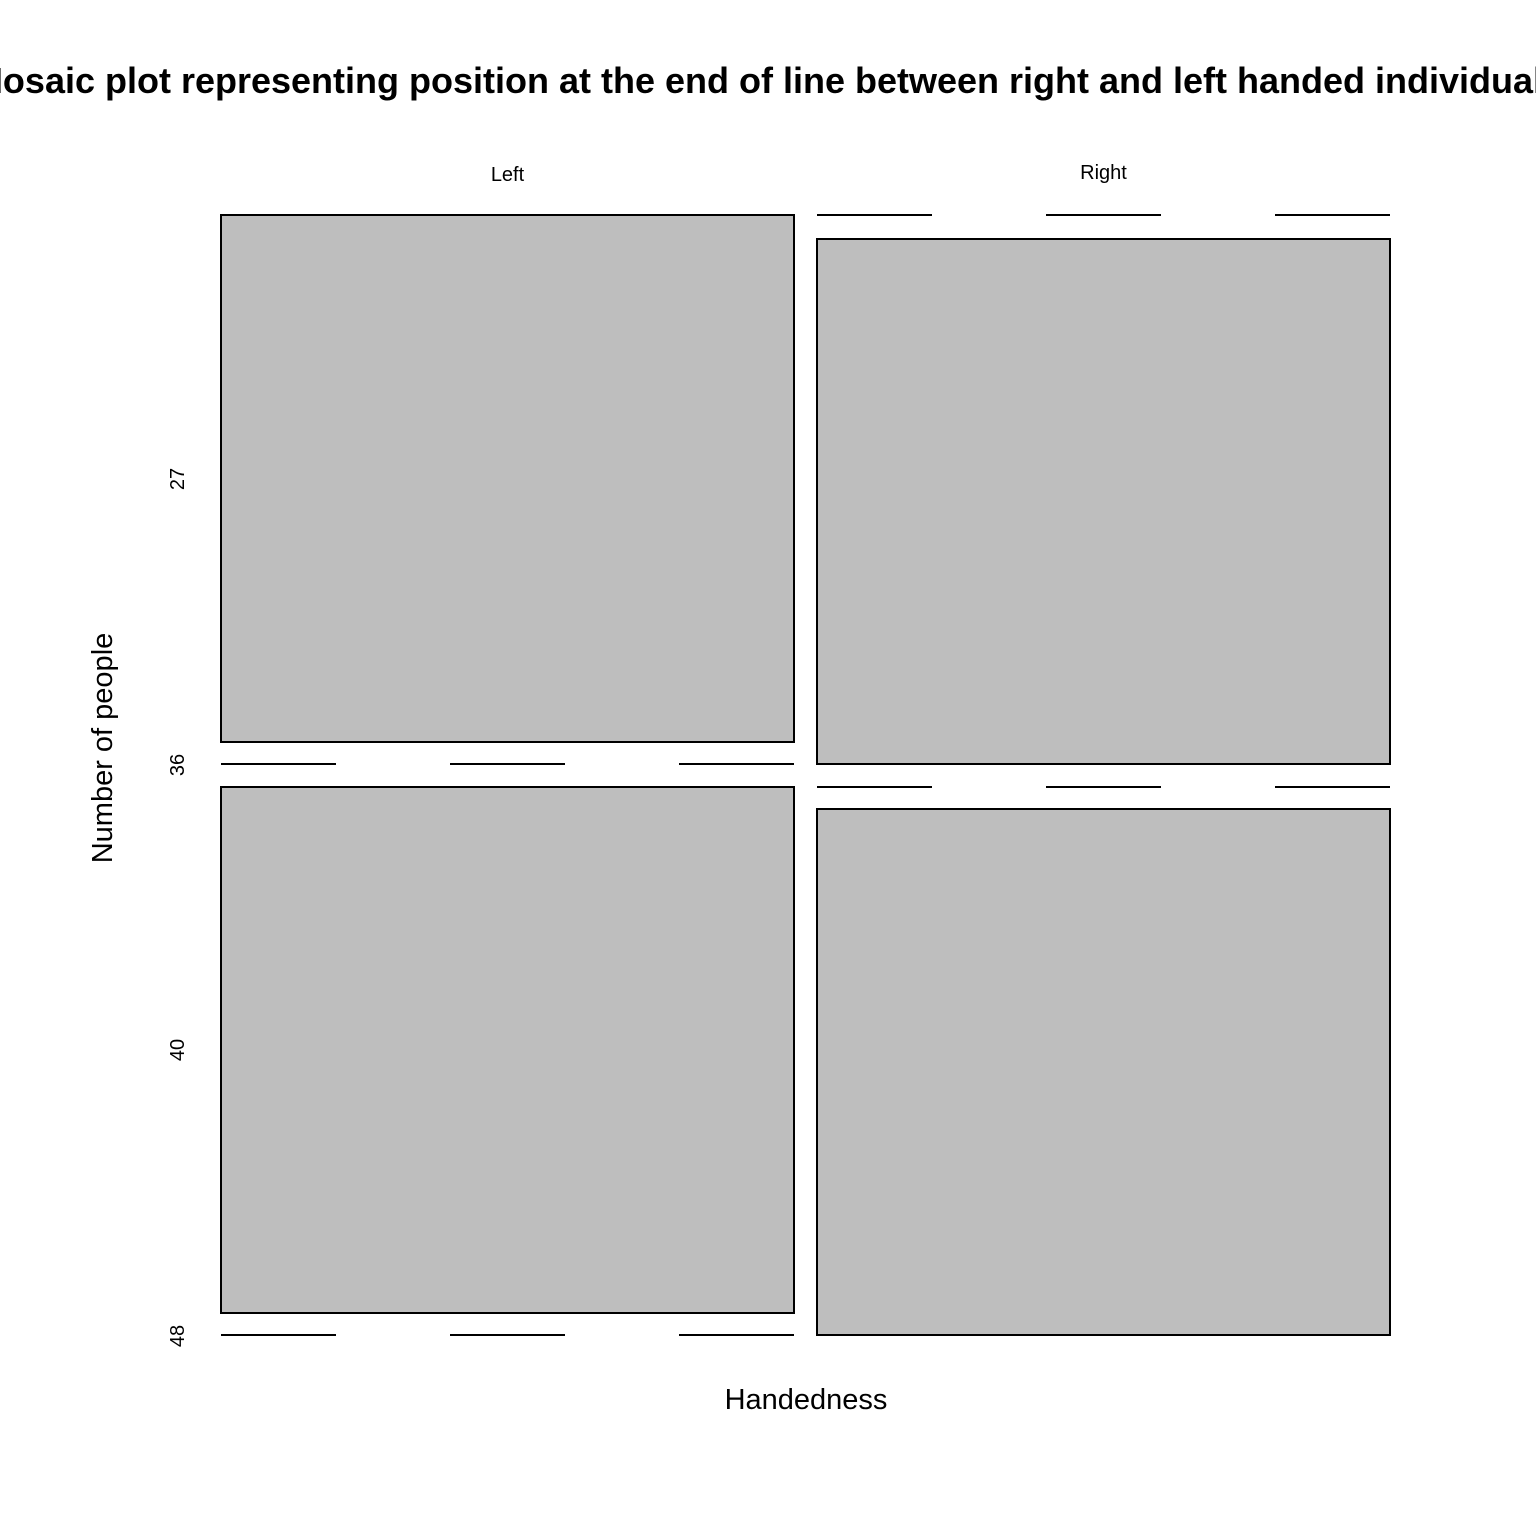 The width and height of the screenshot is (1536, 1536). Describe the element at coordinates (1103, 173) in the screenshot. I see `column-label-right: Right` at that location.